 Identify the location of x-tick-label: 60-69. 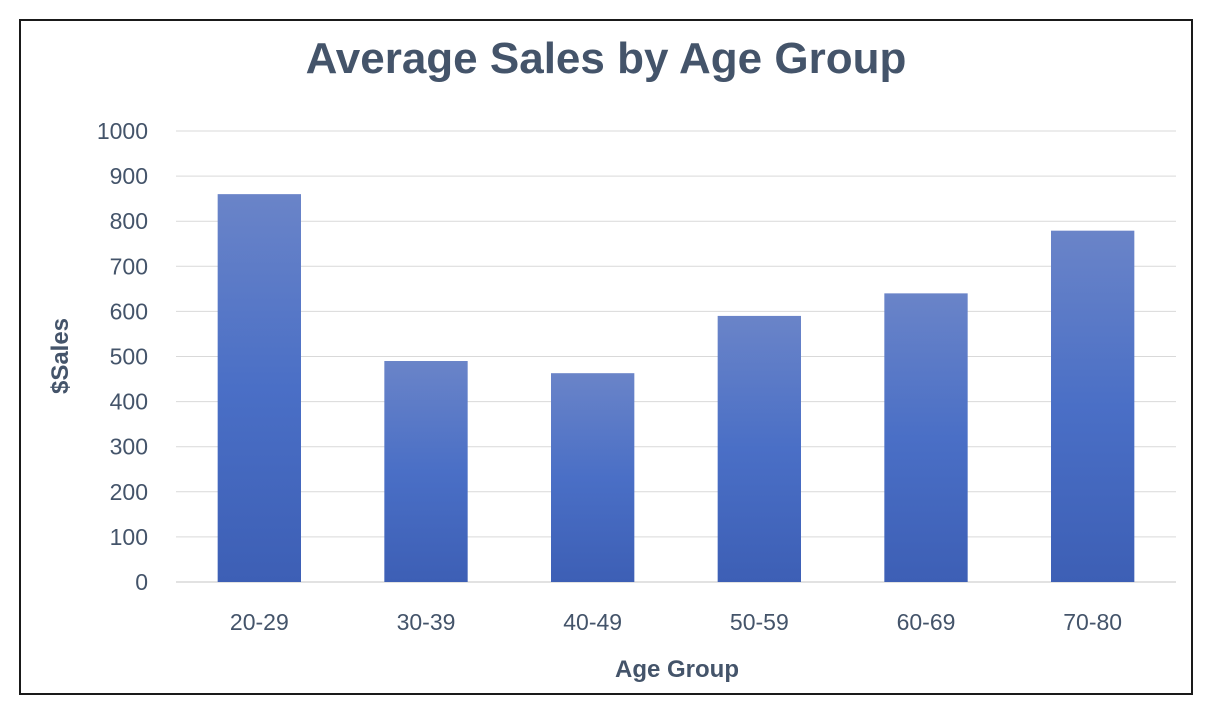
(926, 622).